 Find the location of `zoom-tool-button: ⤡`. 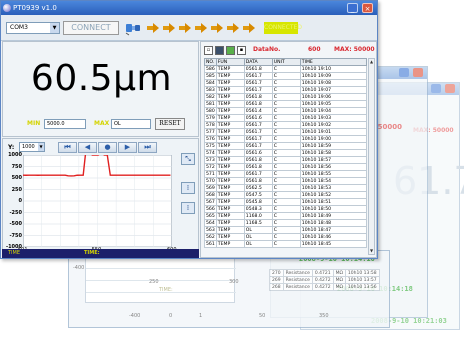

zoom-tool-button: ⤡ is located at coordinates (188, 159).